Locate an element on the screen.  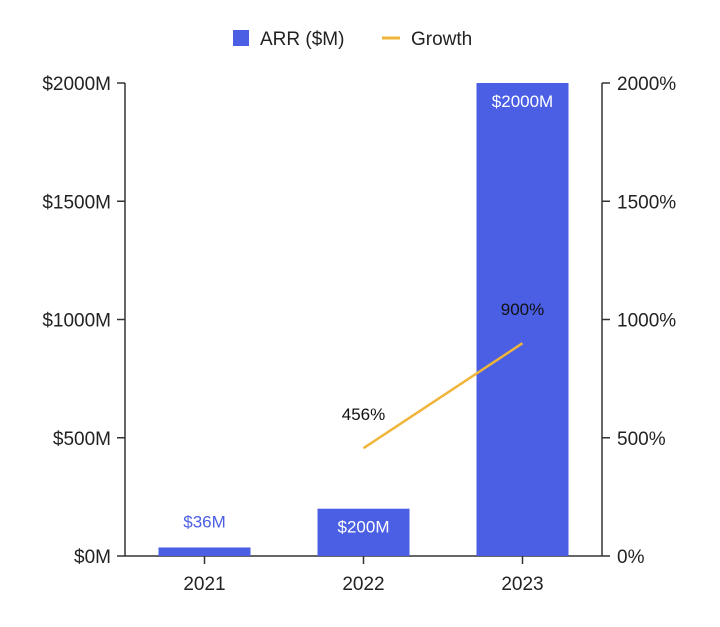
right-tick-label: 500% is located at coordinates (641, 439).